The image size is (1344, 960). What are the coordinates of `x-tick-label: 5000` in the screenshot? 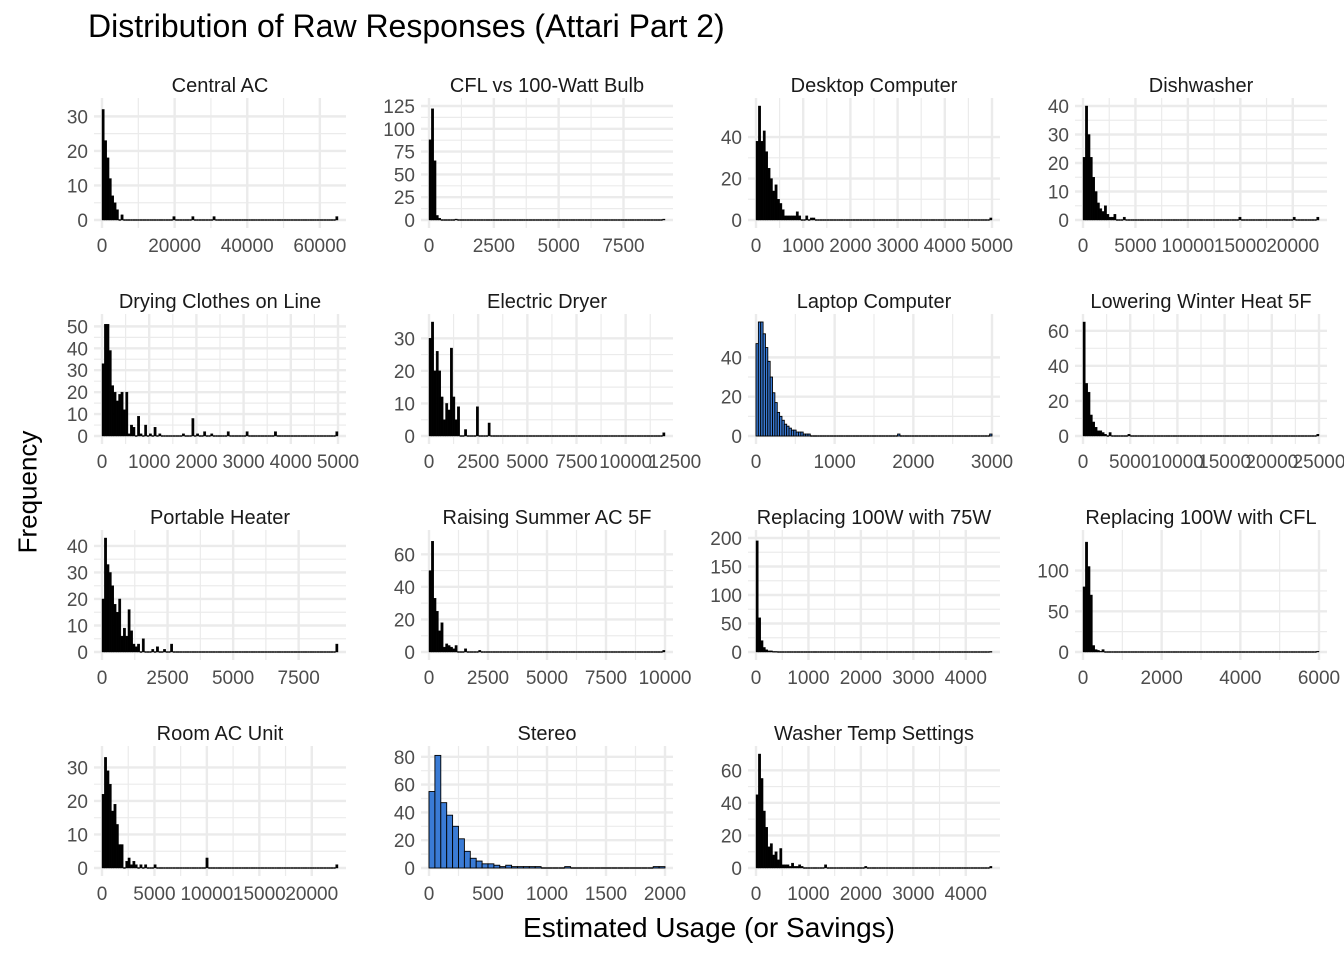 It's located at (1130, 462).